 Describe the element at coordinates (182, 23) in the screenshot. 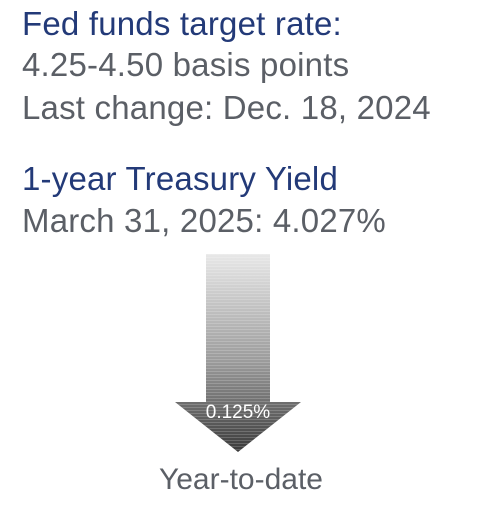

I see `fed-funds-title: Fed funds target rate:` at that location.